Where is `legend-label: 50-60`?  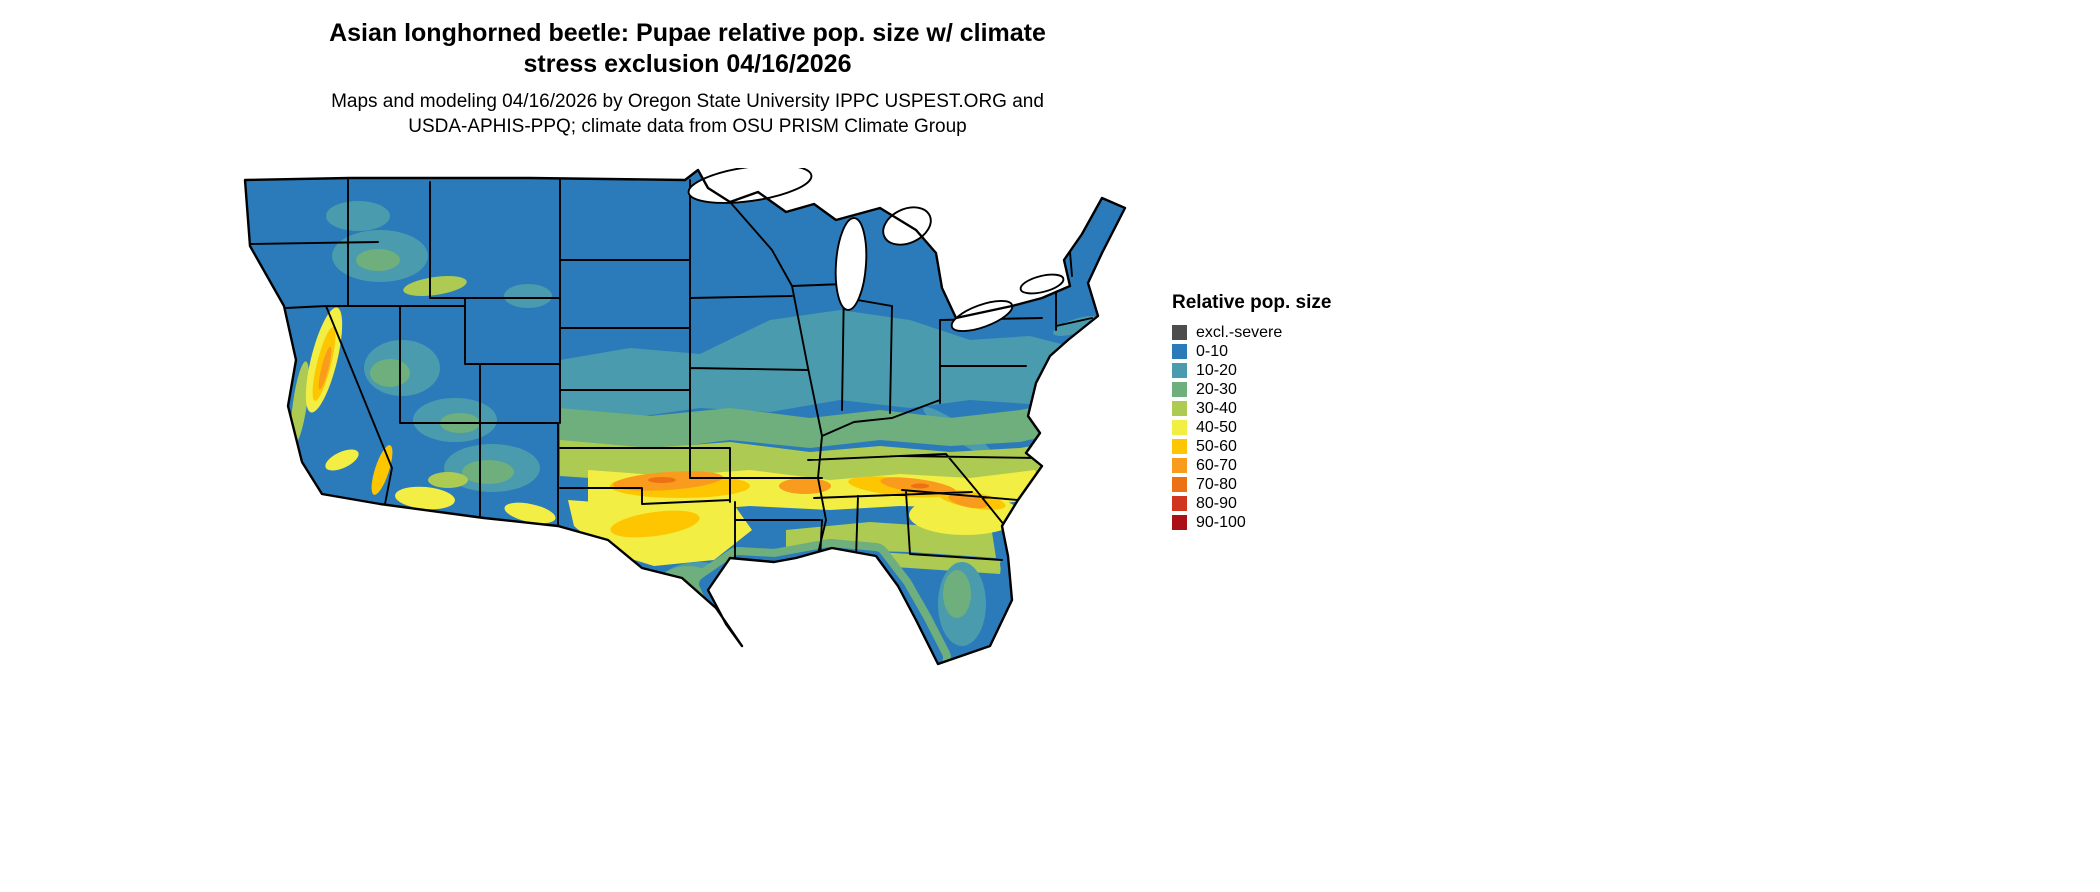
legend-label: 50-60 is located at coordinates (1216, 446).